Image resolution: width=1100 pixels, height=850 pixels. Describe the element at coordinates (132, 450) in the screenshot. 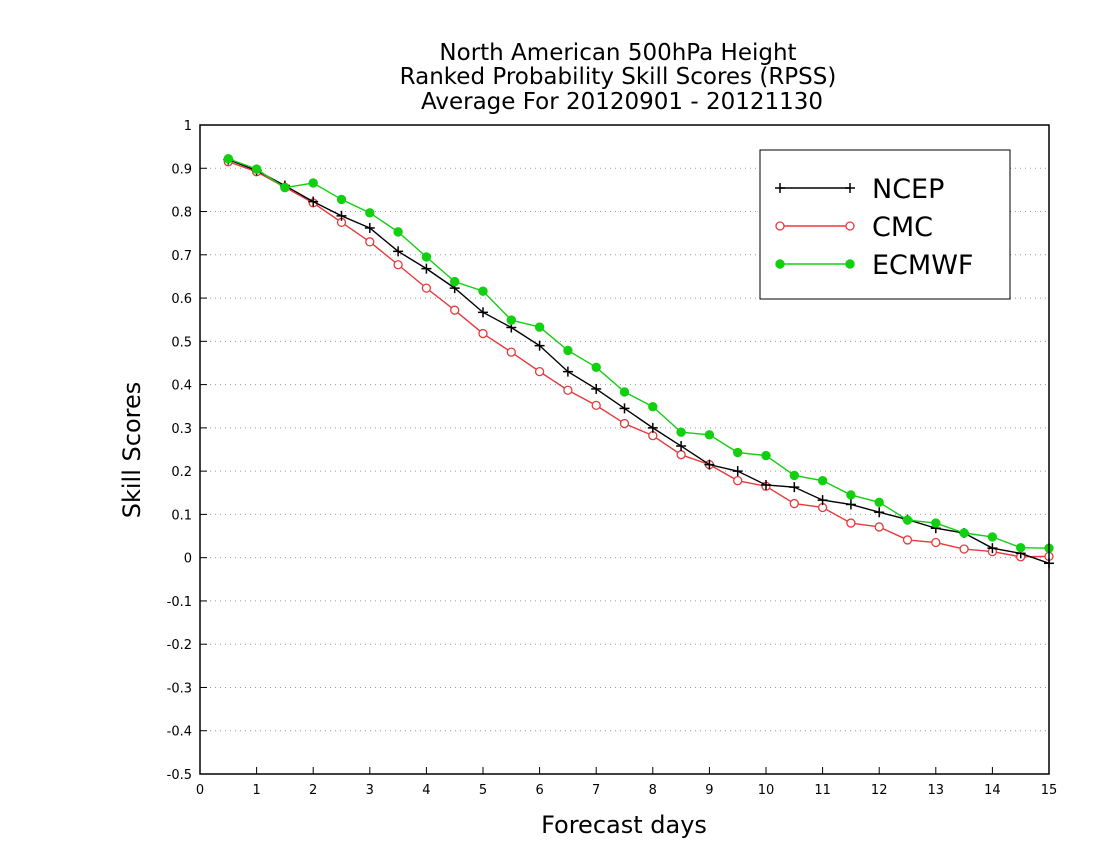

I see `y-axis-label: Skill Scores` at that location.